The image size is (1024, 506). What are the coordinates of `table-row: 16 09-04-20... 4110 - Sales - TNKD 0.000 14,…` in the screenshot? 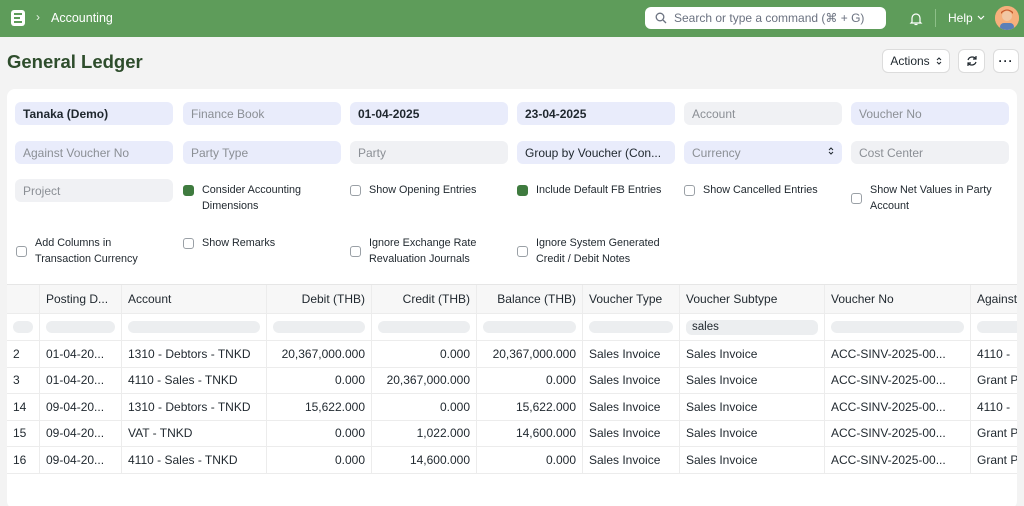 It's located at (512, 460).